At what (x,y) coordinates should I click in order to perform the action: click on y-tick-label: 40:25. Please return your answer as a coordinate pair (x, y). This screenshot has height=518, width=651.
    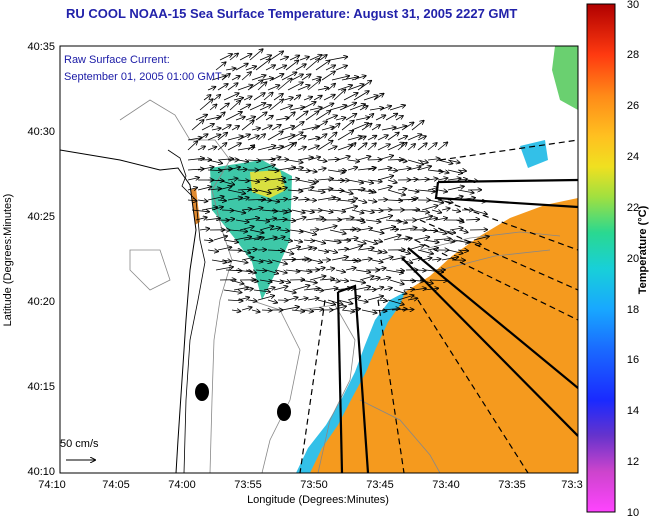
    Looking at the image, I should click on (41, 217).